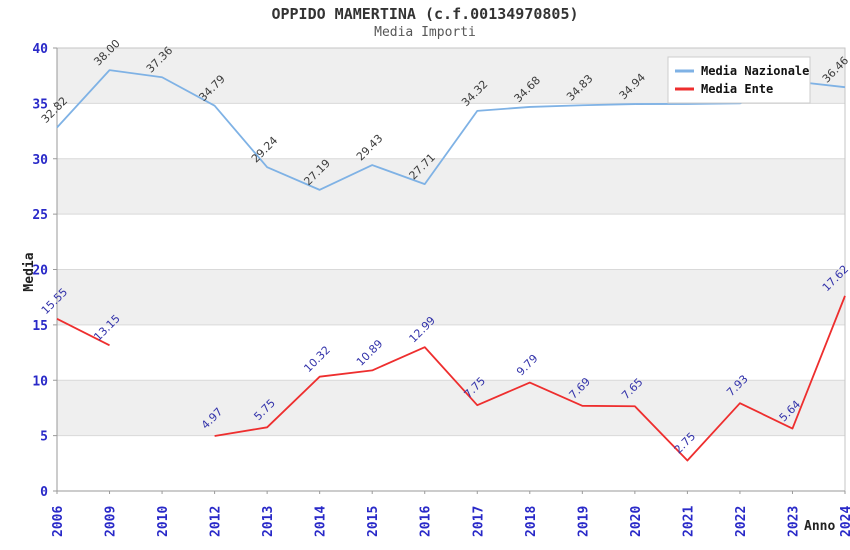  What do you see at coordinates (83, 332) in the screenshot?
I see `series-line-media-ente` at bounding box center [83, 332].